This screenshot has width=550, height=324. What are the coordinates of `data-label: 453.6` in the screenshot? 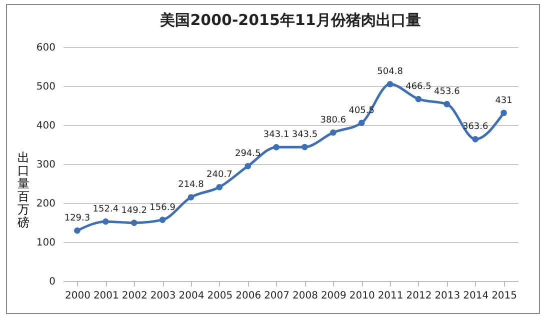 It's located at (447, 92).